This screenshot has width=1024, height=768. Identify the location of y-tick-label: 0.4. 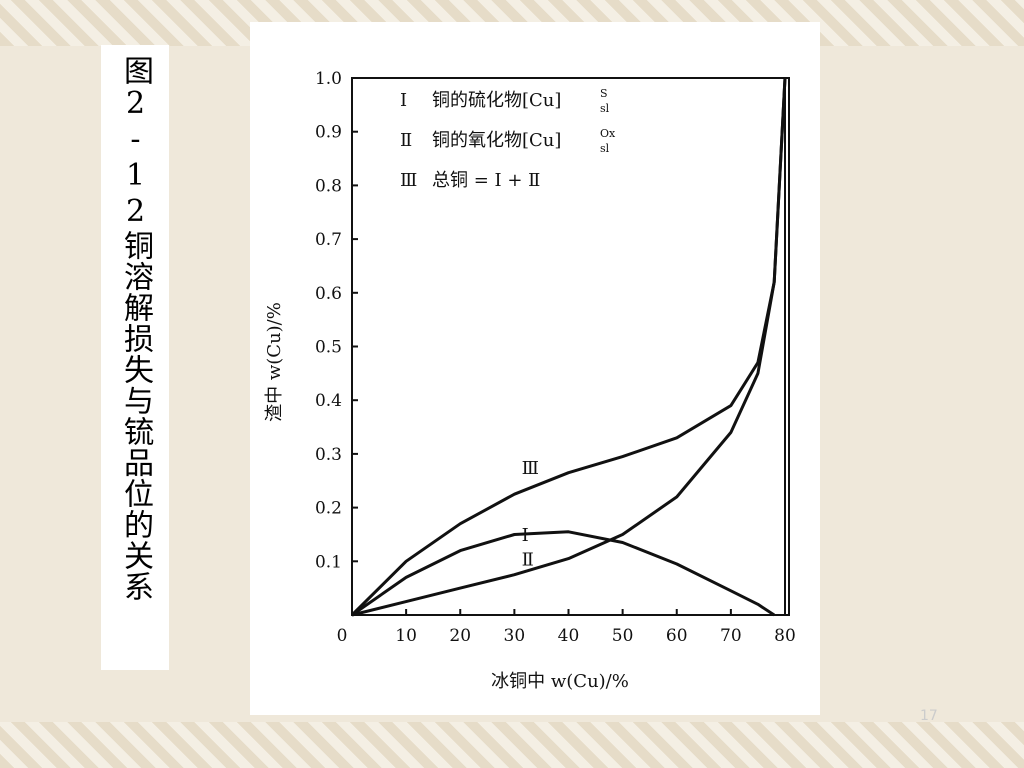
(328, 401).